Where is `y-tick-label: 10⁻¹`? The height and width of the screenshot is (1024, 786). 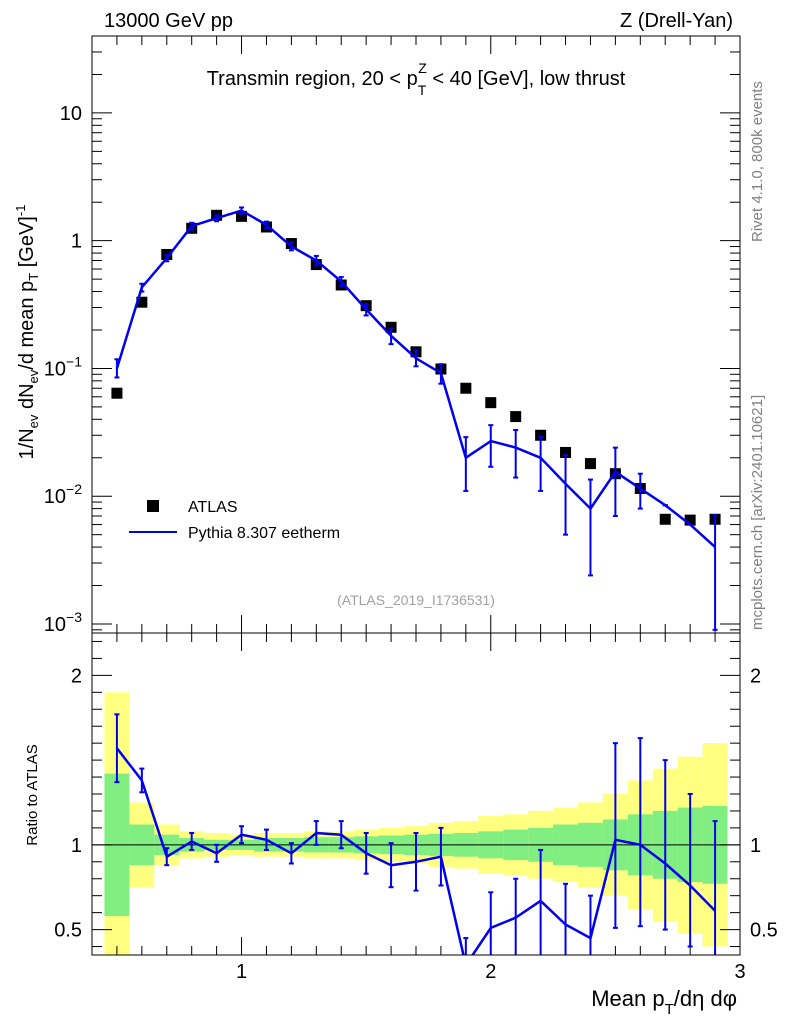 y-tick-label: 10⁻¹ is located at coordinates (63, 366).